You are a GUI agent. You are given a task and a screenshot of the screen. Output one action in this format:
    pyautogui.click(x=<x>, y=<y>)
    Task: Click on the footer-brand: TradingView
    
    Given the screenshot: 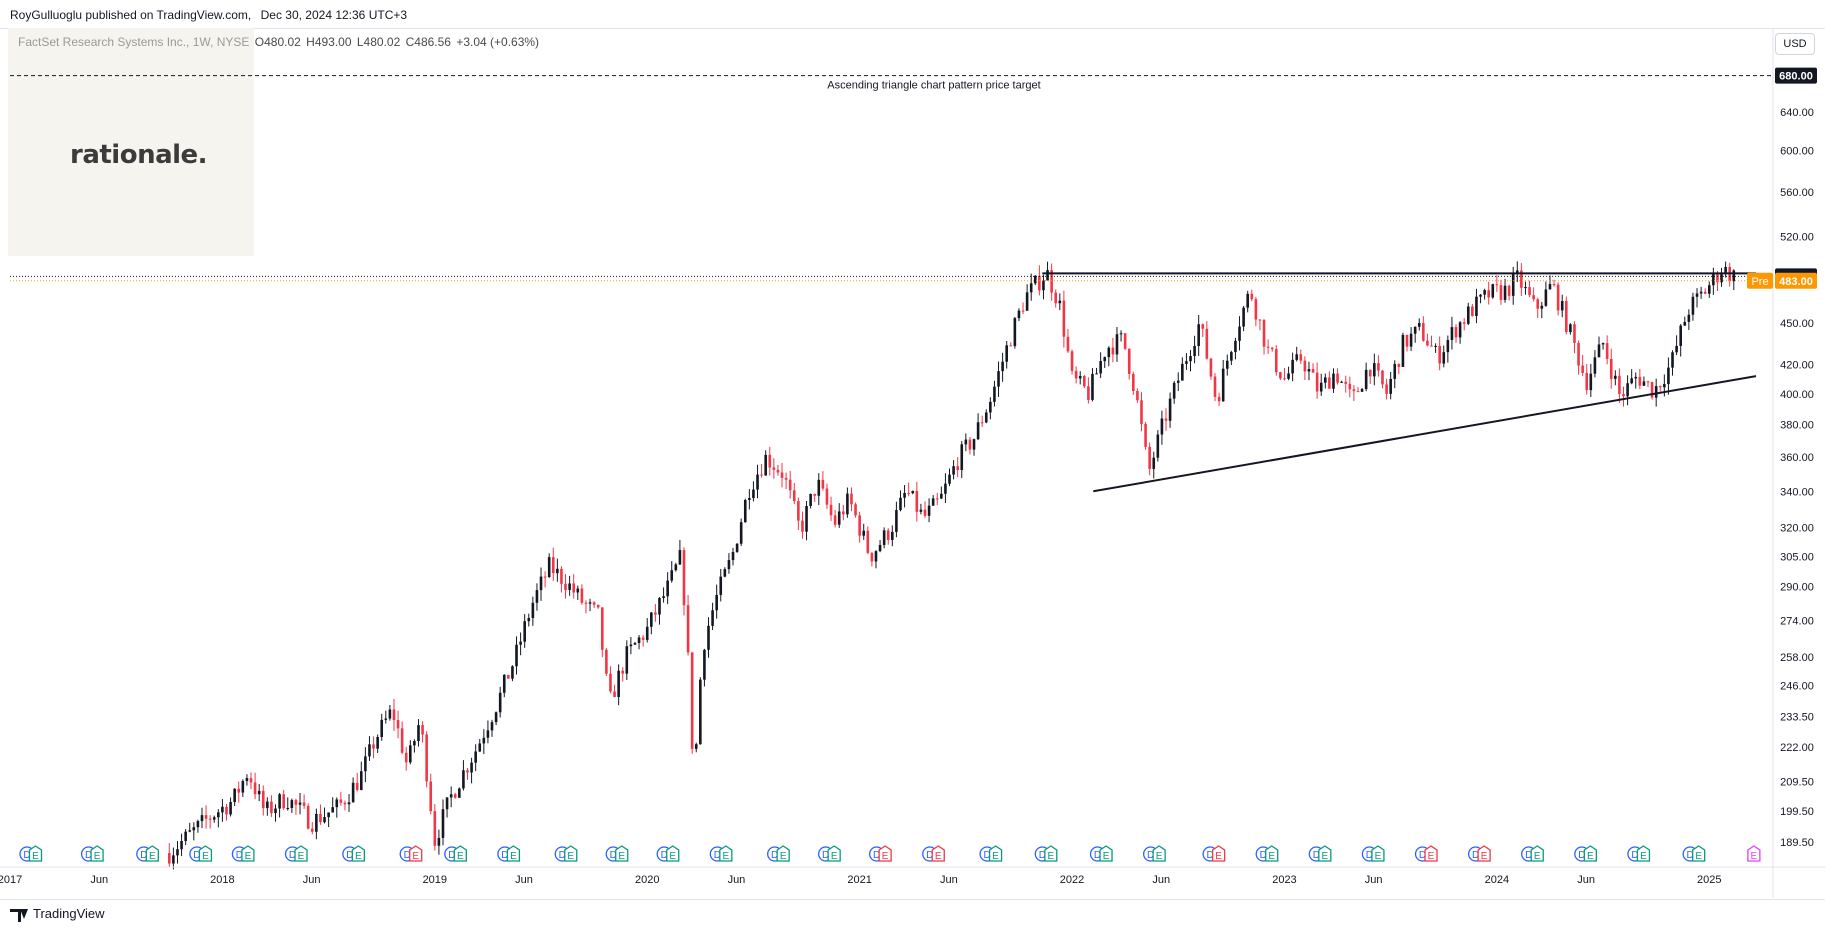 What is the action you would take?
    pyautogui.click(x=57, y=914)
    